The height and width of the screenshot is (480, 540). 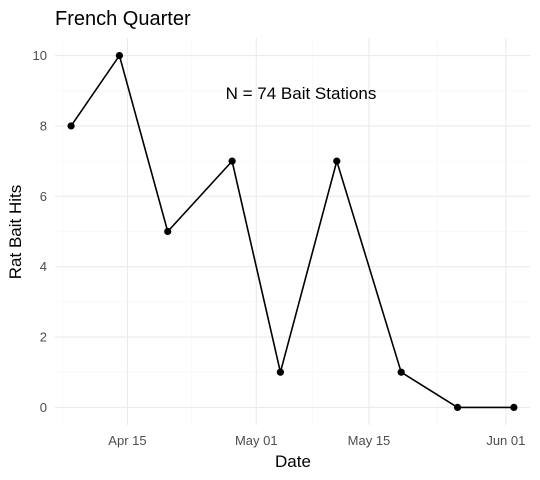 I want to click on y-tick-label: 4, so click(x=43, y=266).